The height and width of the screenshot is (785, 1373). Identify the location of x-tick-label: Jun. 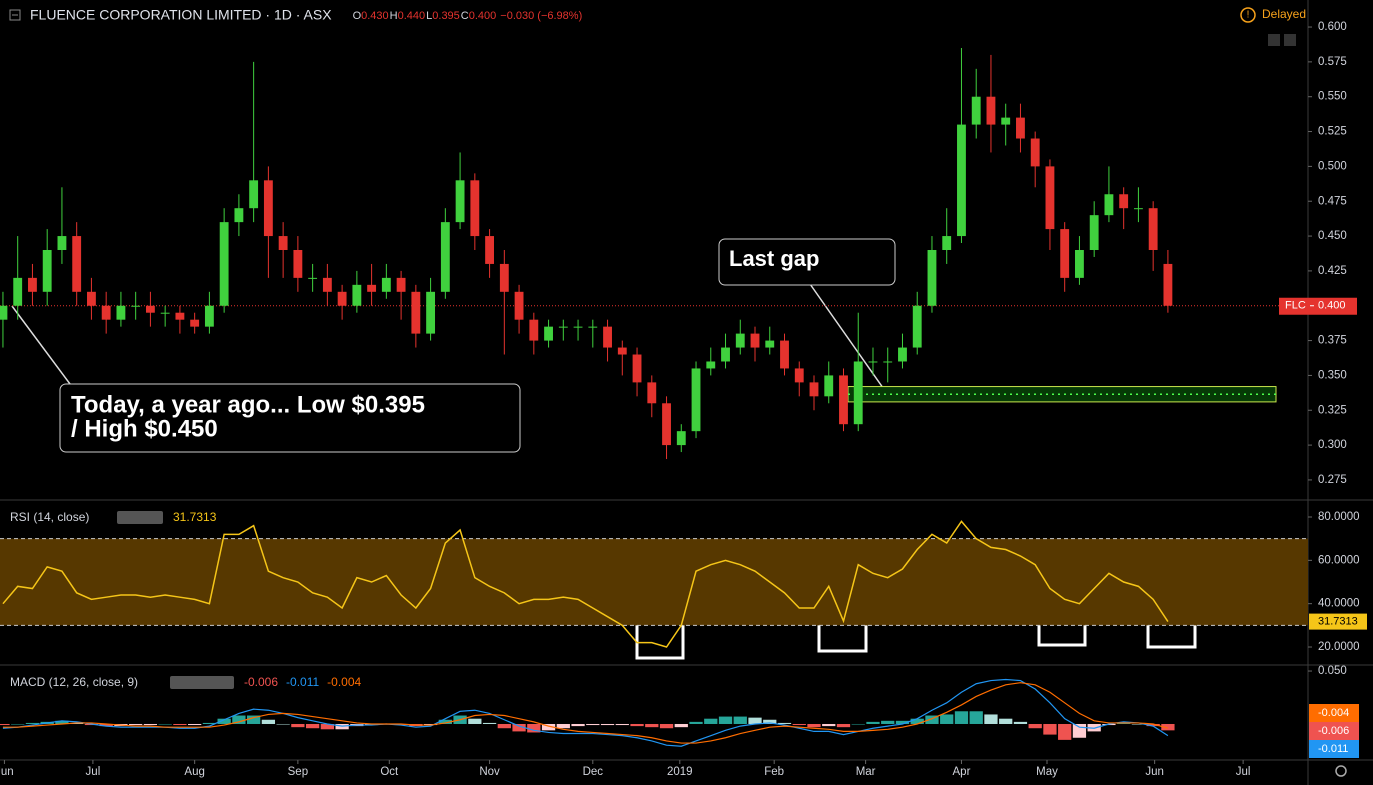
(1154, 772).